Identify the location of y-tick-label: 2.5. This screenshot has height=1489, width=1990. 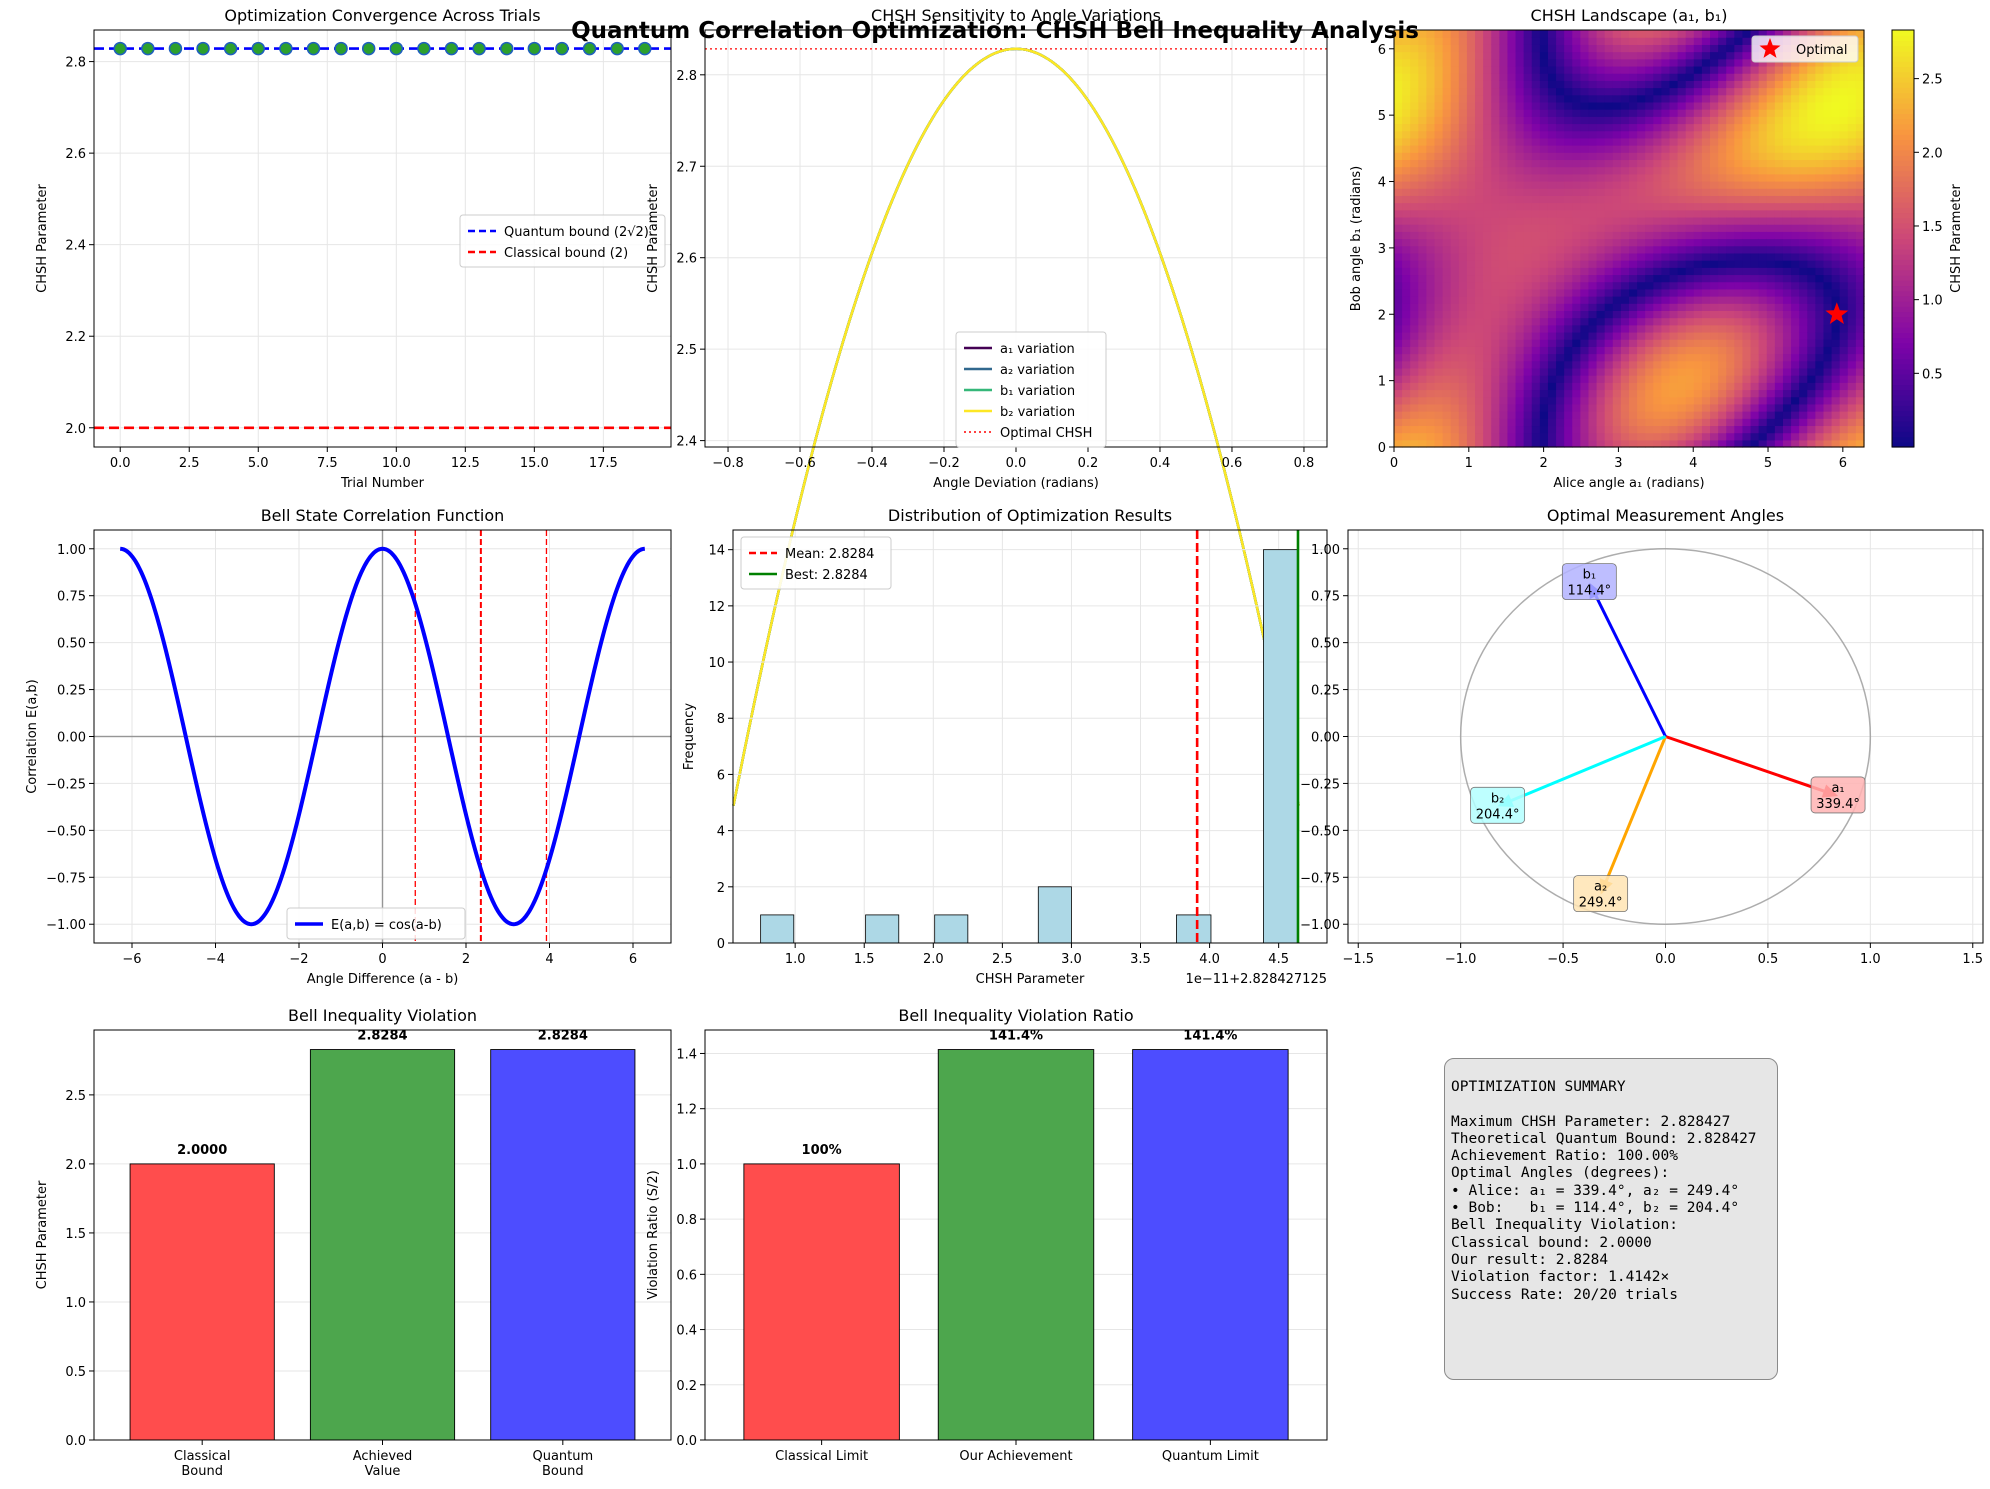
(75, 1096).